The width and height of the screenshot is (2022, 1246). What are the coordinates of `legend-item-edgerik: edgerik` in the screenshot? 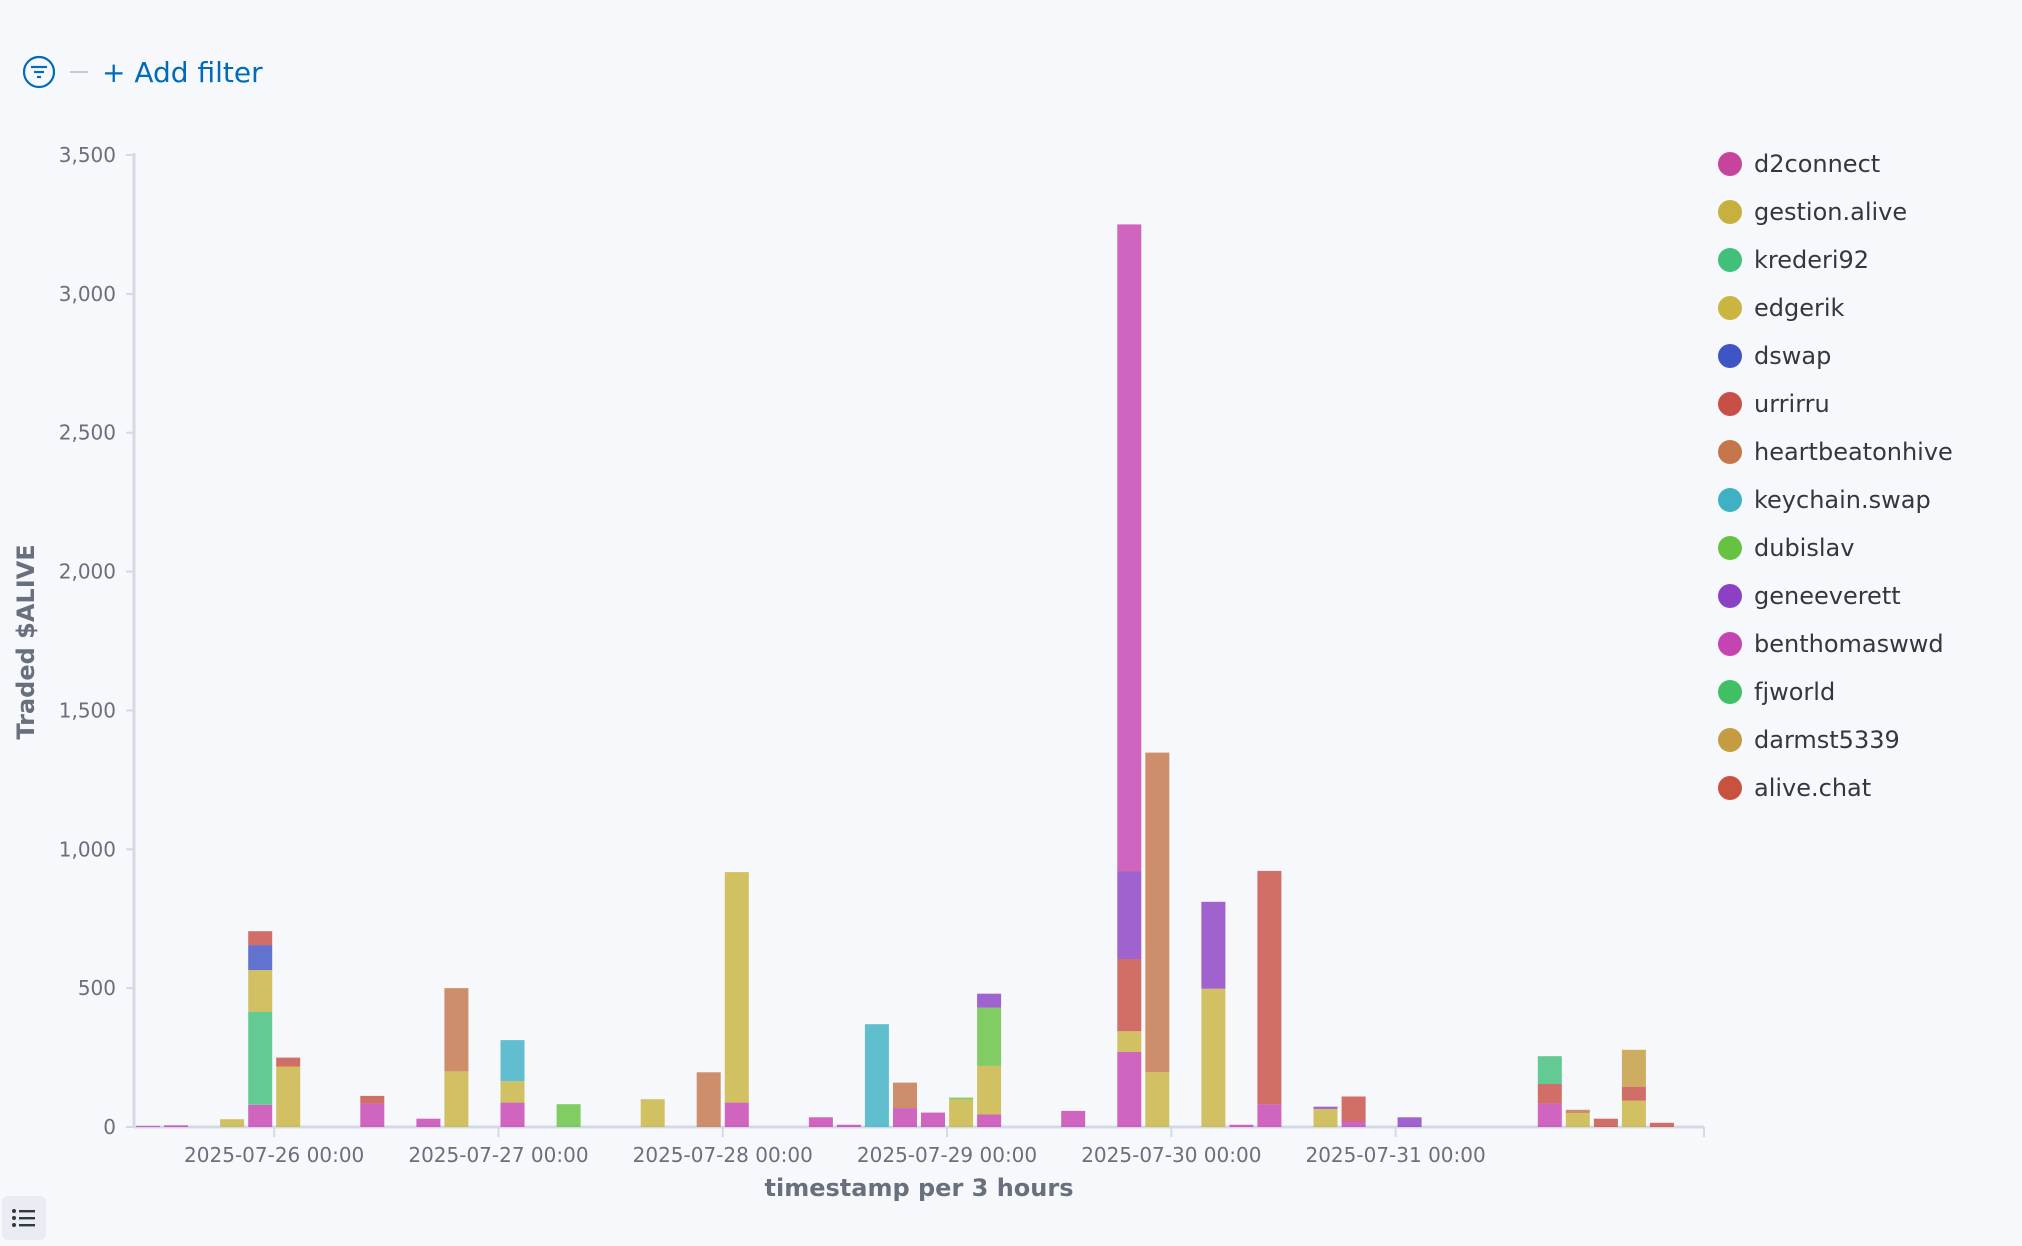 It's located at (1835, 308).